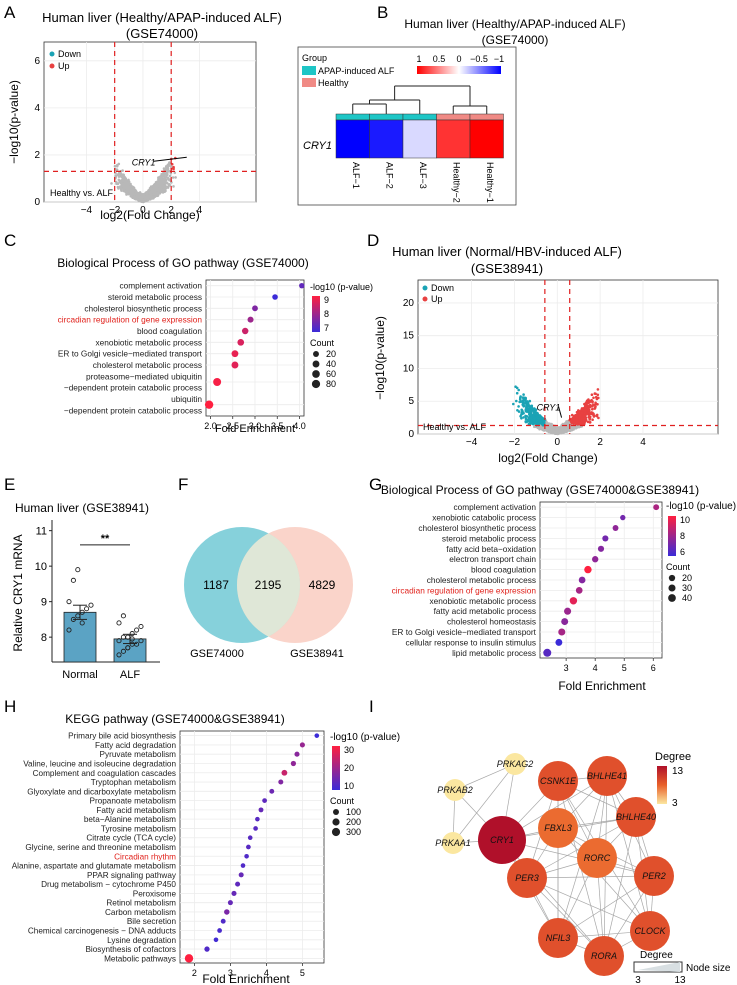 The height and width of the screenshot is (985, 737). Describe the element at coordinates (130, 949) in the screenshot. I see `h-term-label: Biosynthesis of cofactors` at that location.